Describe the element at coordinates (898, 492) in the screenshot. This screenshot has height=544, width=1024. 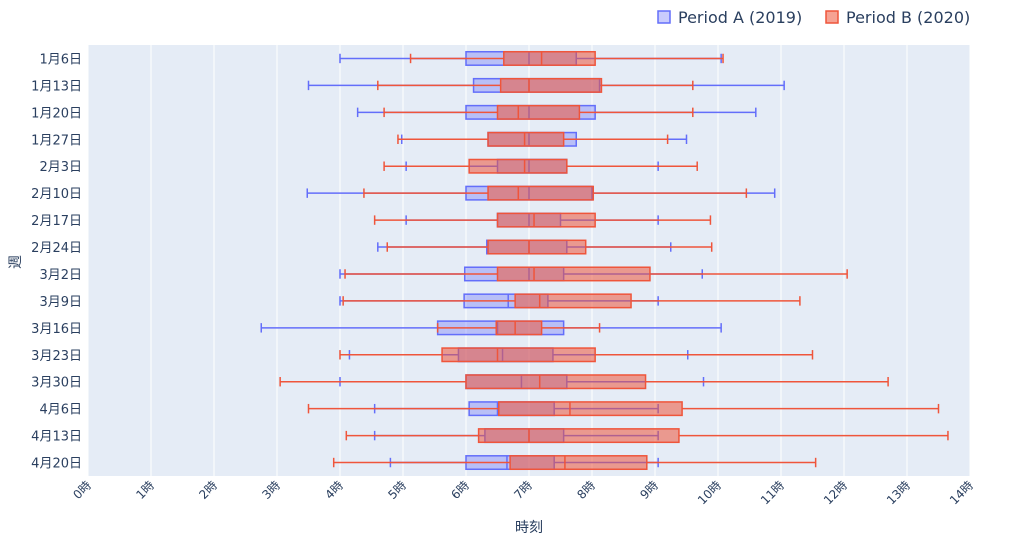
I see `x-tick-label: 13時` at that location.